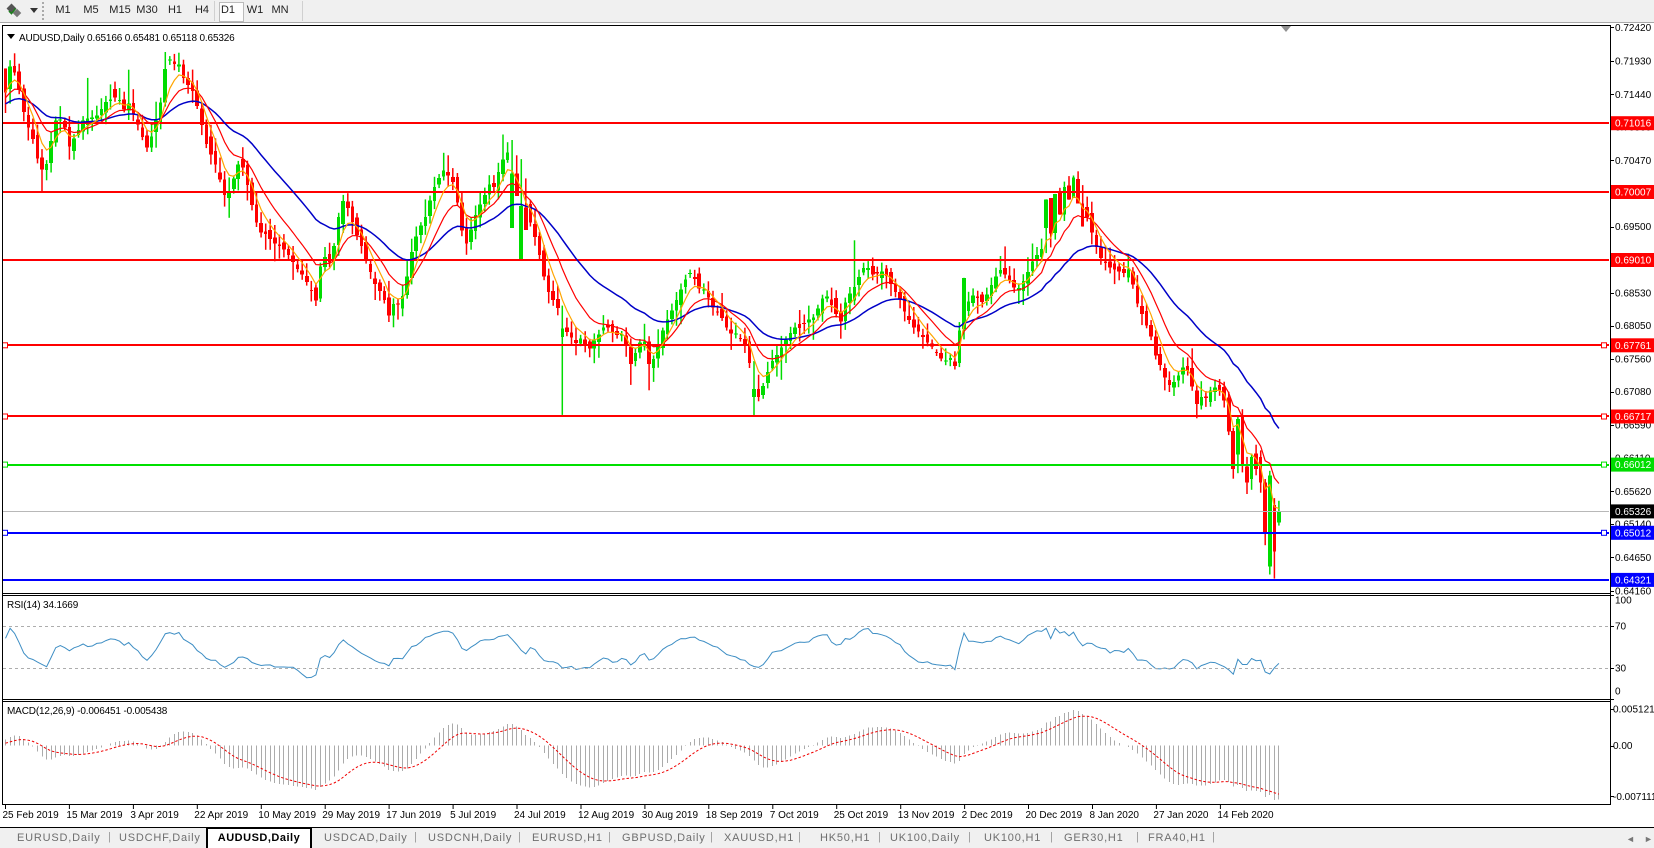  I want to click on svg-text: 27 Jan 2020, so click(1180, 815).